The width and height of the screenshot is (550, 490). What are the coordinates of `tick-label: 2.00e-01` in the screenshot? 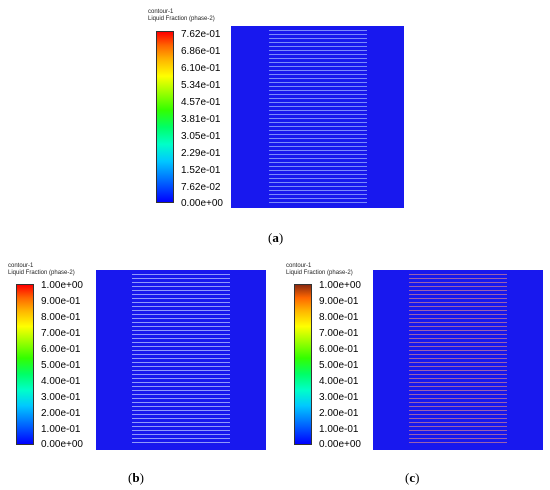 It's located at (61, 413).